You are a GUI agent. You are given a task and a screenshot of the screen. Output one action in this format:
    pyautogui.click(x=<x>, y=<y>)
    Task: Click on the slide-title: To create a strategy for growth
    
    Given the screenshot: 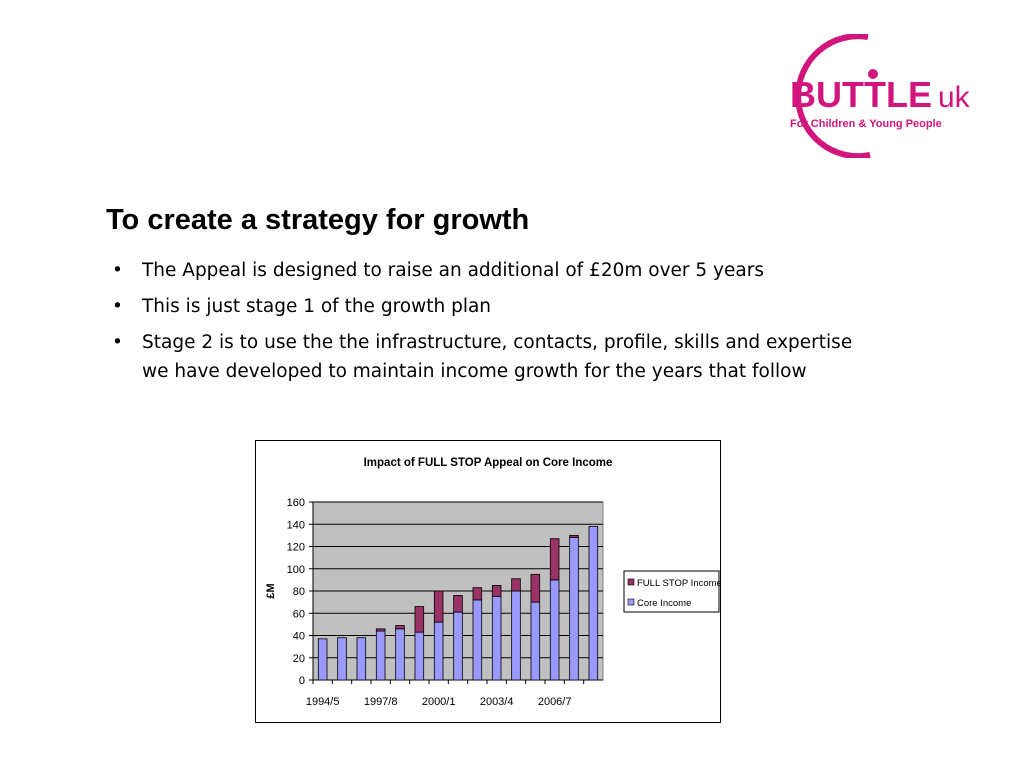 What is the action you would take?
    pyautogui.click(x=318, y=220)
    